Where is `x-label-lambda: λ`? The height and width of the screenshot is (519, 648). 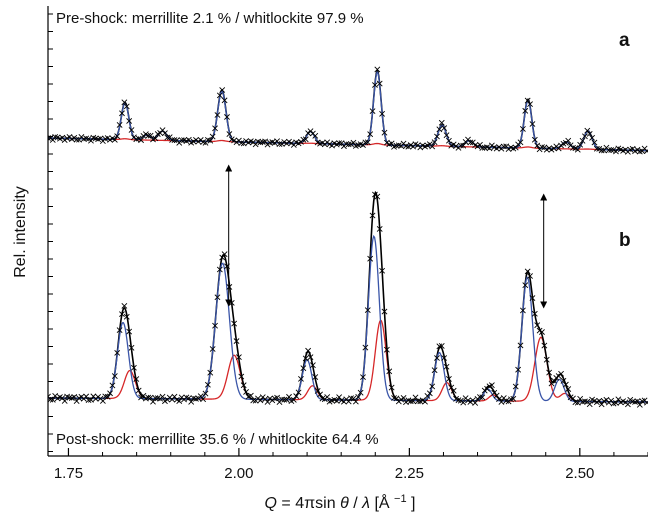
x-label-lambda: λ is located at coordinates (365, 503).